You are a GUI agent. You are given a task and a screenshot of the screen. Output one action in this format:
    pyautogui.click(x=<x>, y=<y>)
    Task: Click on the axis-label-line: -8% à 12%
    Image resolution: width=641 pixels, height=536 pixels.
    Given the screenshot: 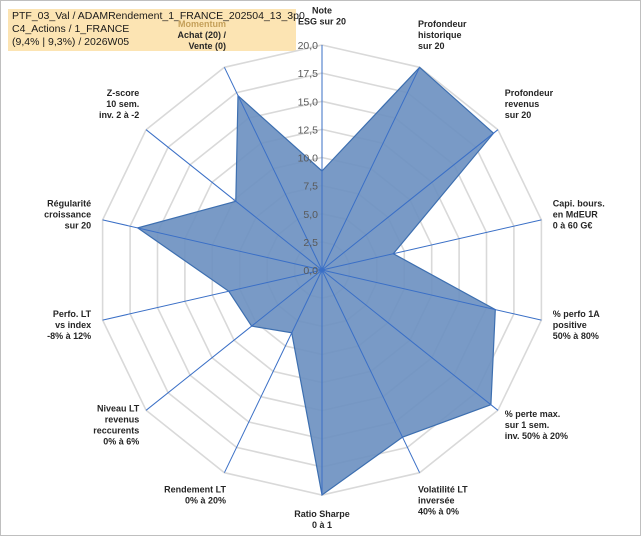 What is the action you would take?
    pyautogui.click(x=69, y=336)
    